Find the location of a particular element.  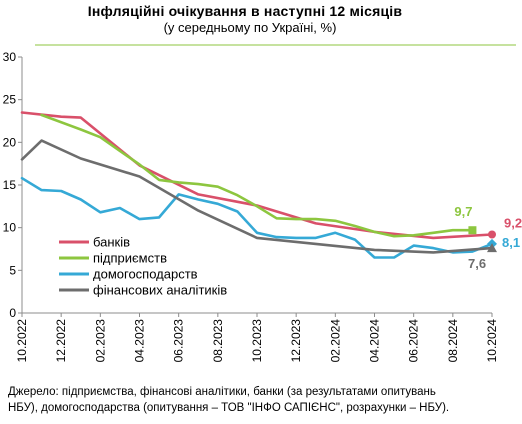

x-tick-label: 12.2023 is located at coordinates (296, 341).